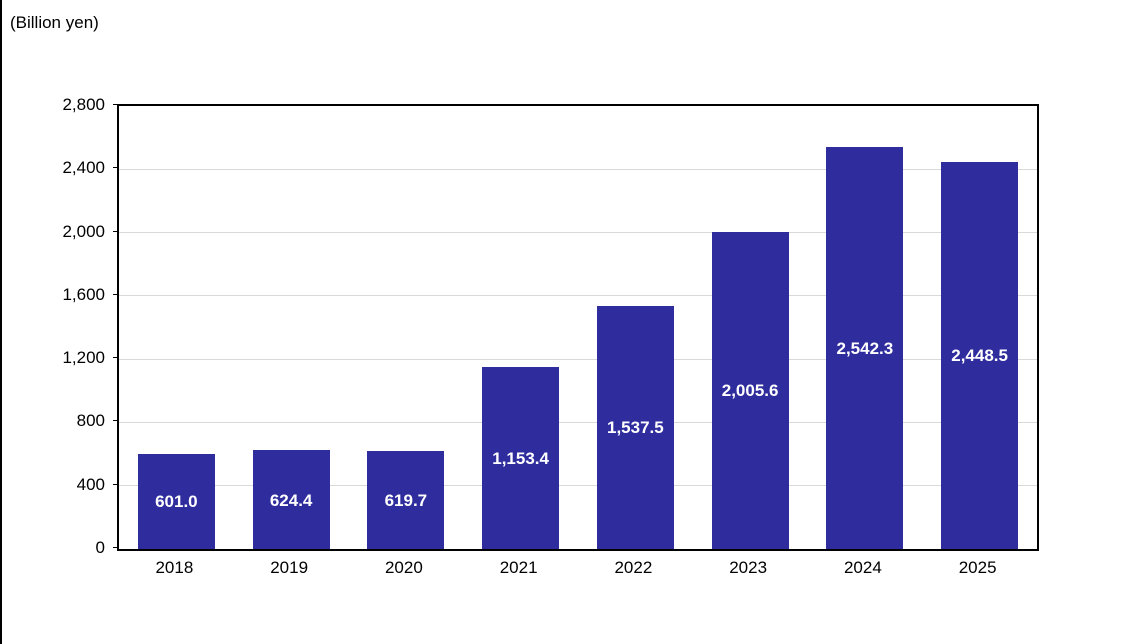  Describe the element at coordinates (578, 296) in the screenshot. I see `gridline-1,600` at that location.